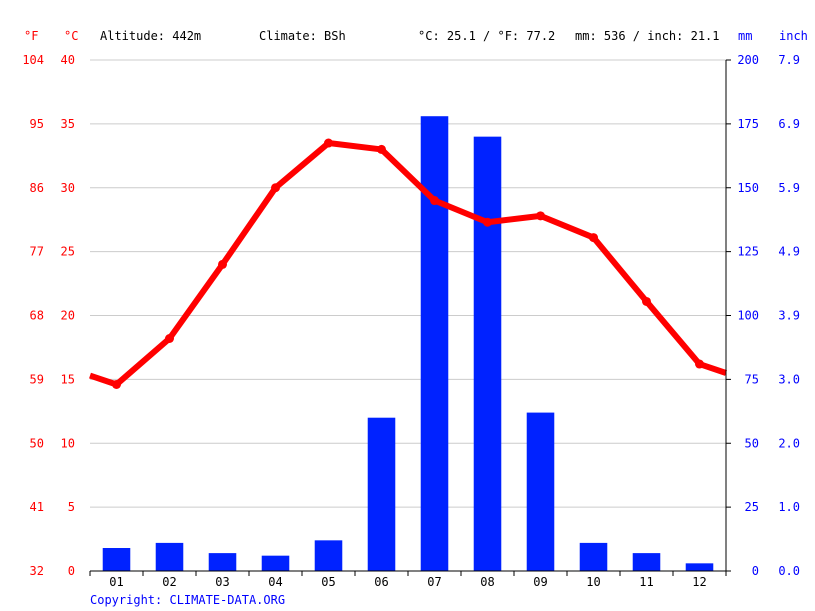  I want to click on mm-unit-label: mm, so click(745, 36).